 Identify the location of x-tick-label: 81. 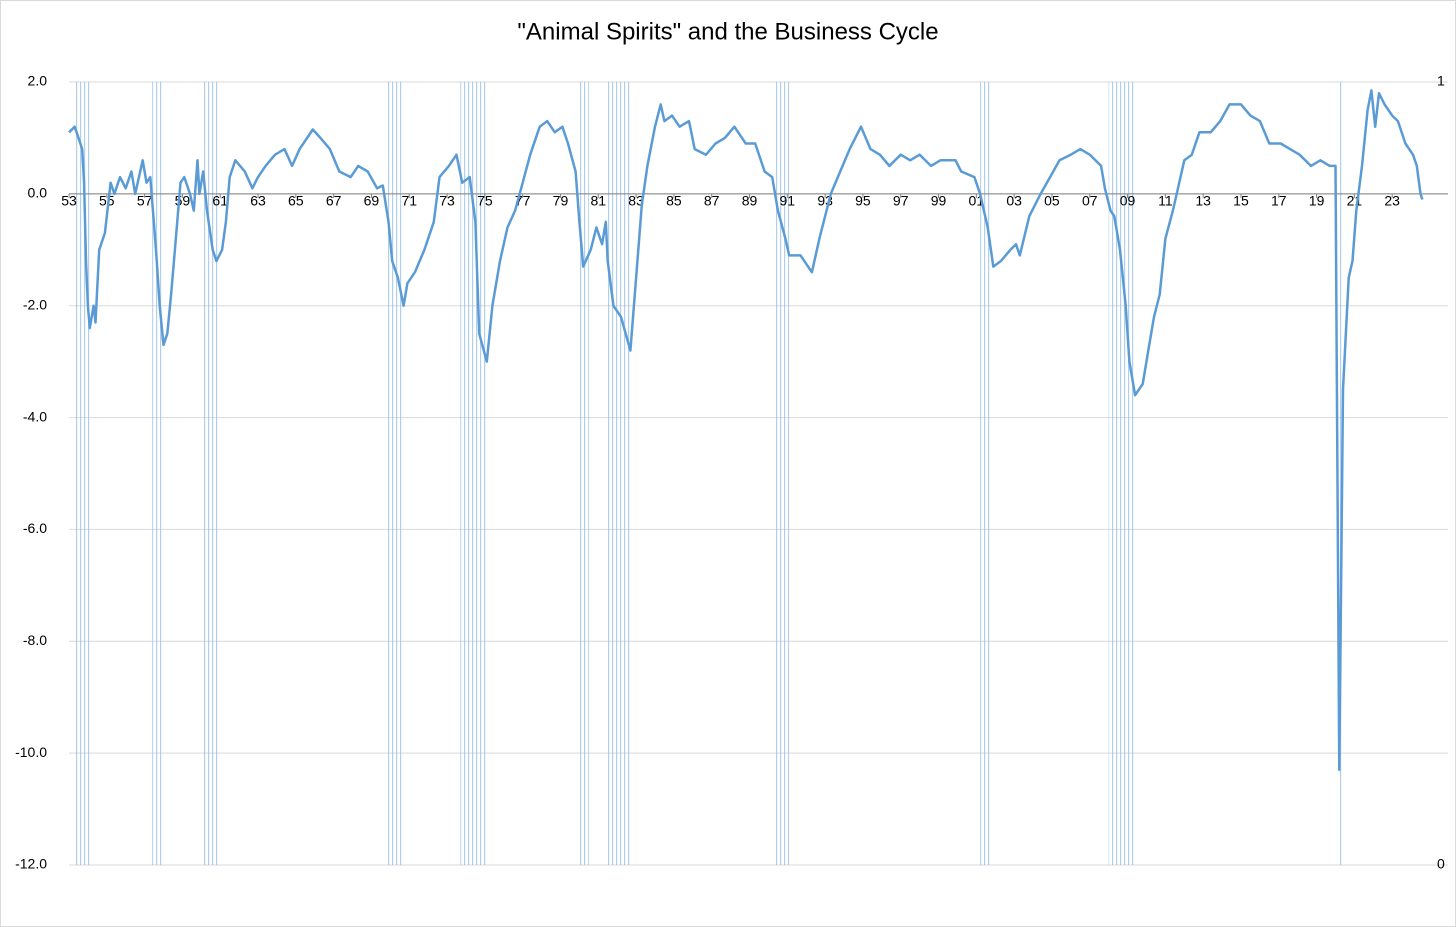
(598, 201).